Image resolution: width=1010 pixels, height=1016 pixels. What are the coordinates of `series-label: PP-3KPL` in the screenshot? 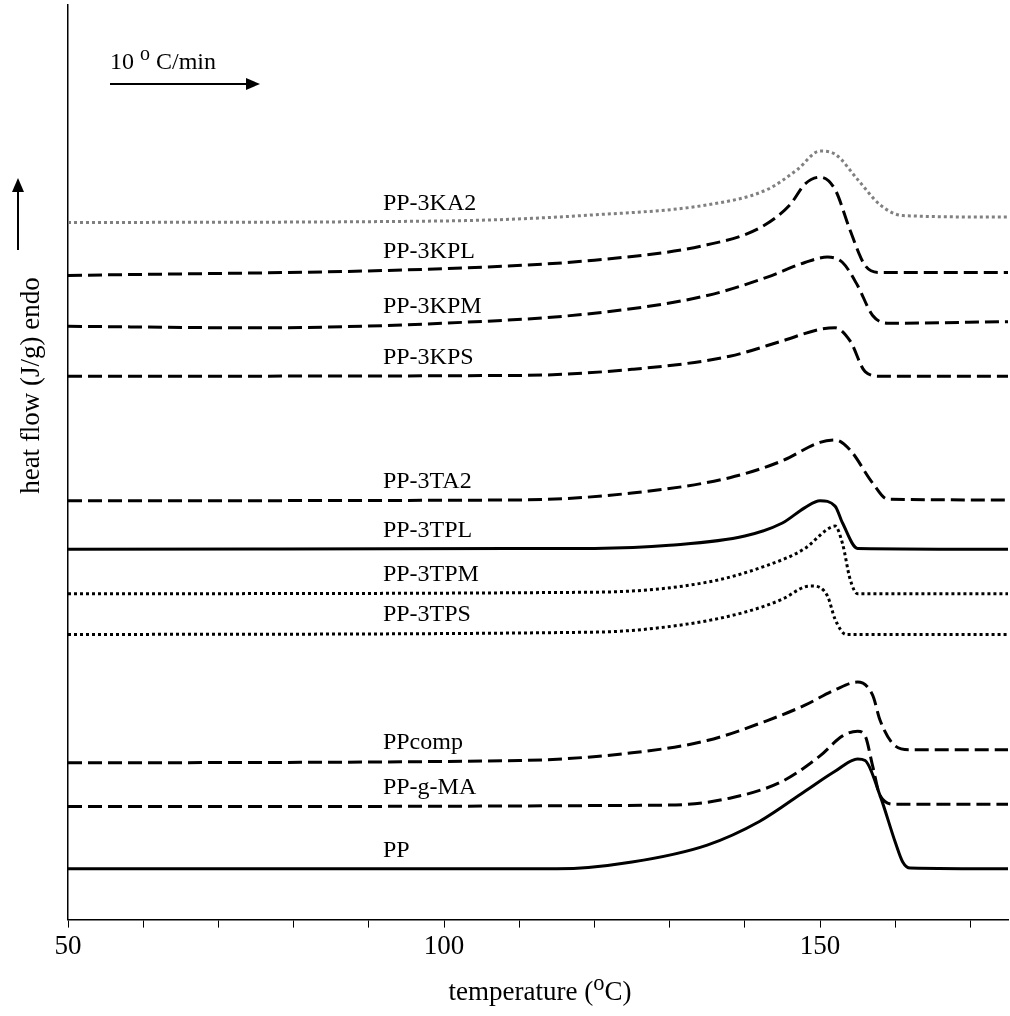 It's located at (428, 250).